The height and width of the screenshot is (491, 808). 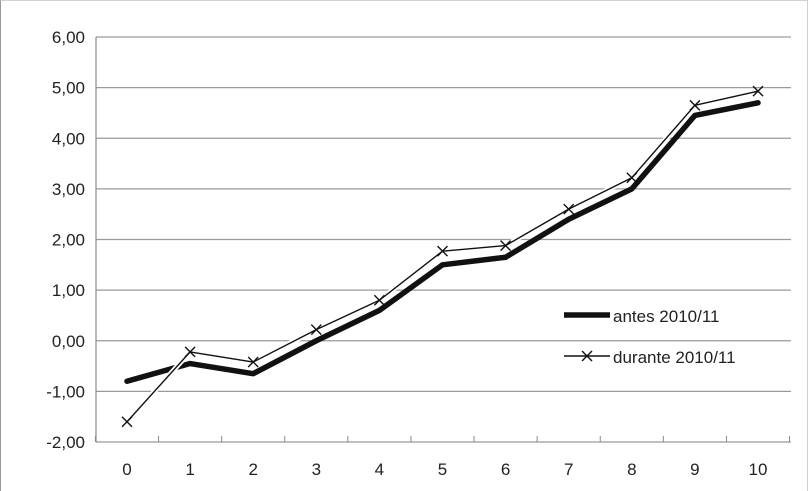 What do you see at coordinates (674, 357) in the screenshot?
I see `legend-label-durante: durante 2010/11` at bounding box center [674, 357].